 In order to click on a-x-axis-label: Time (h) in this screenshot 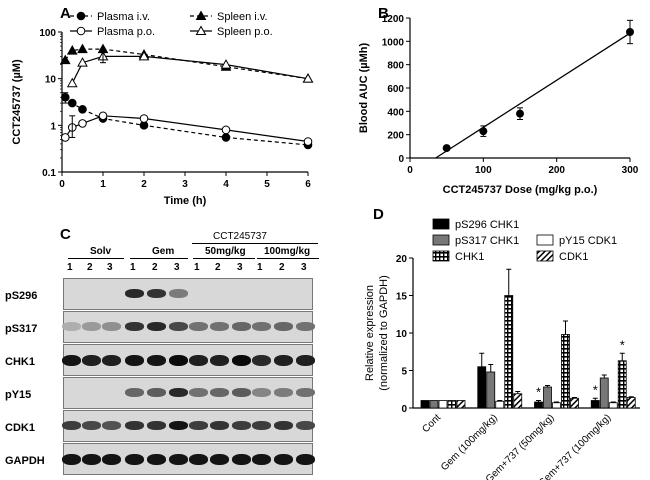, I will do `click(185, 201)`.